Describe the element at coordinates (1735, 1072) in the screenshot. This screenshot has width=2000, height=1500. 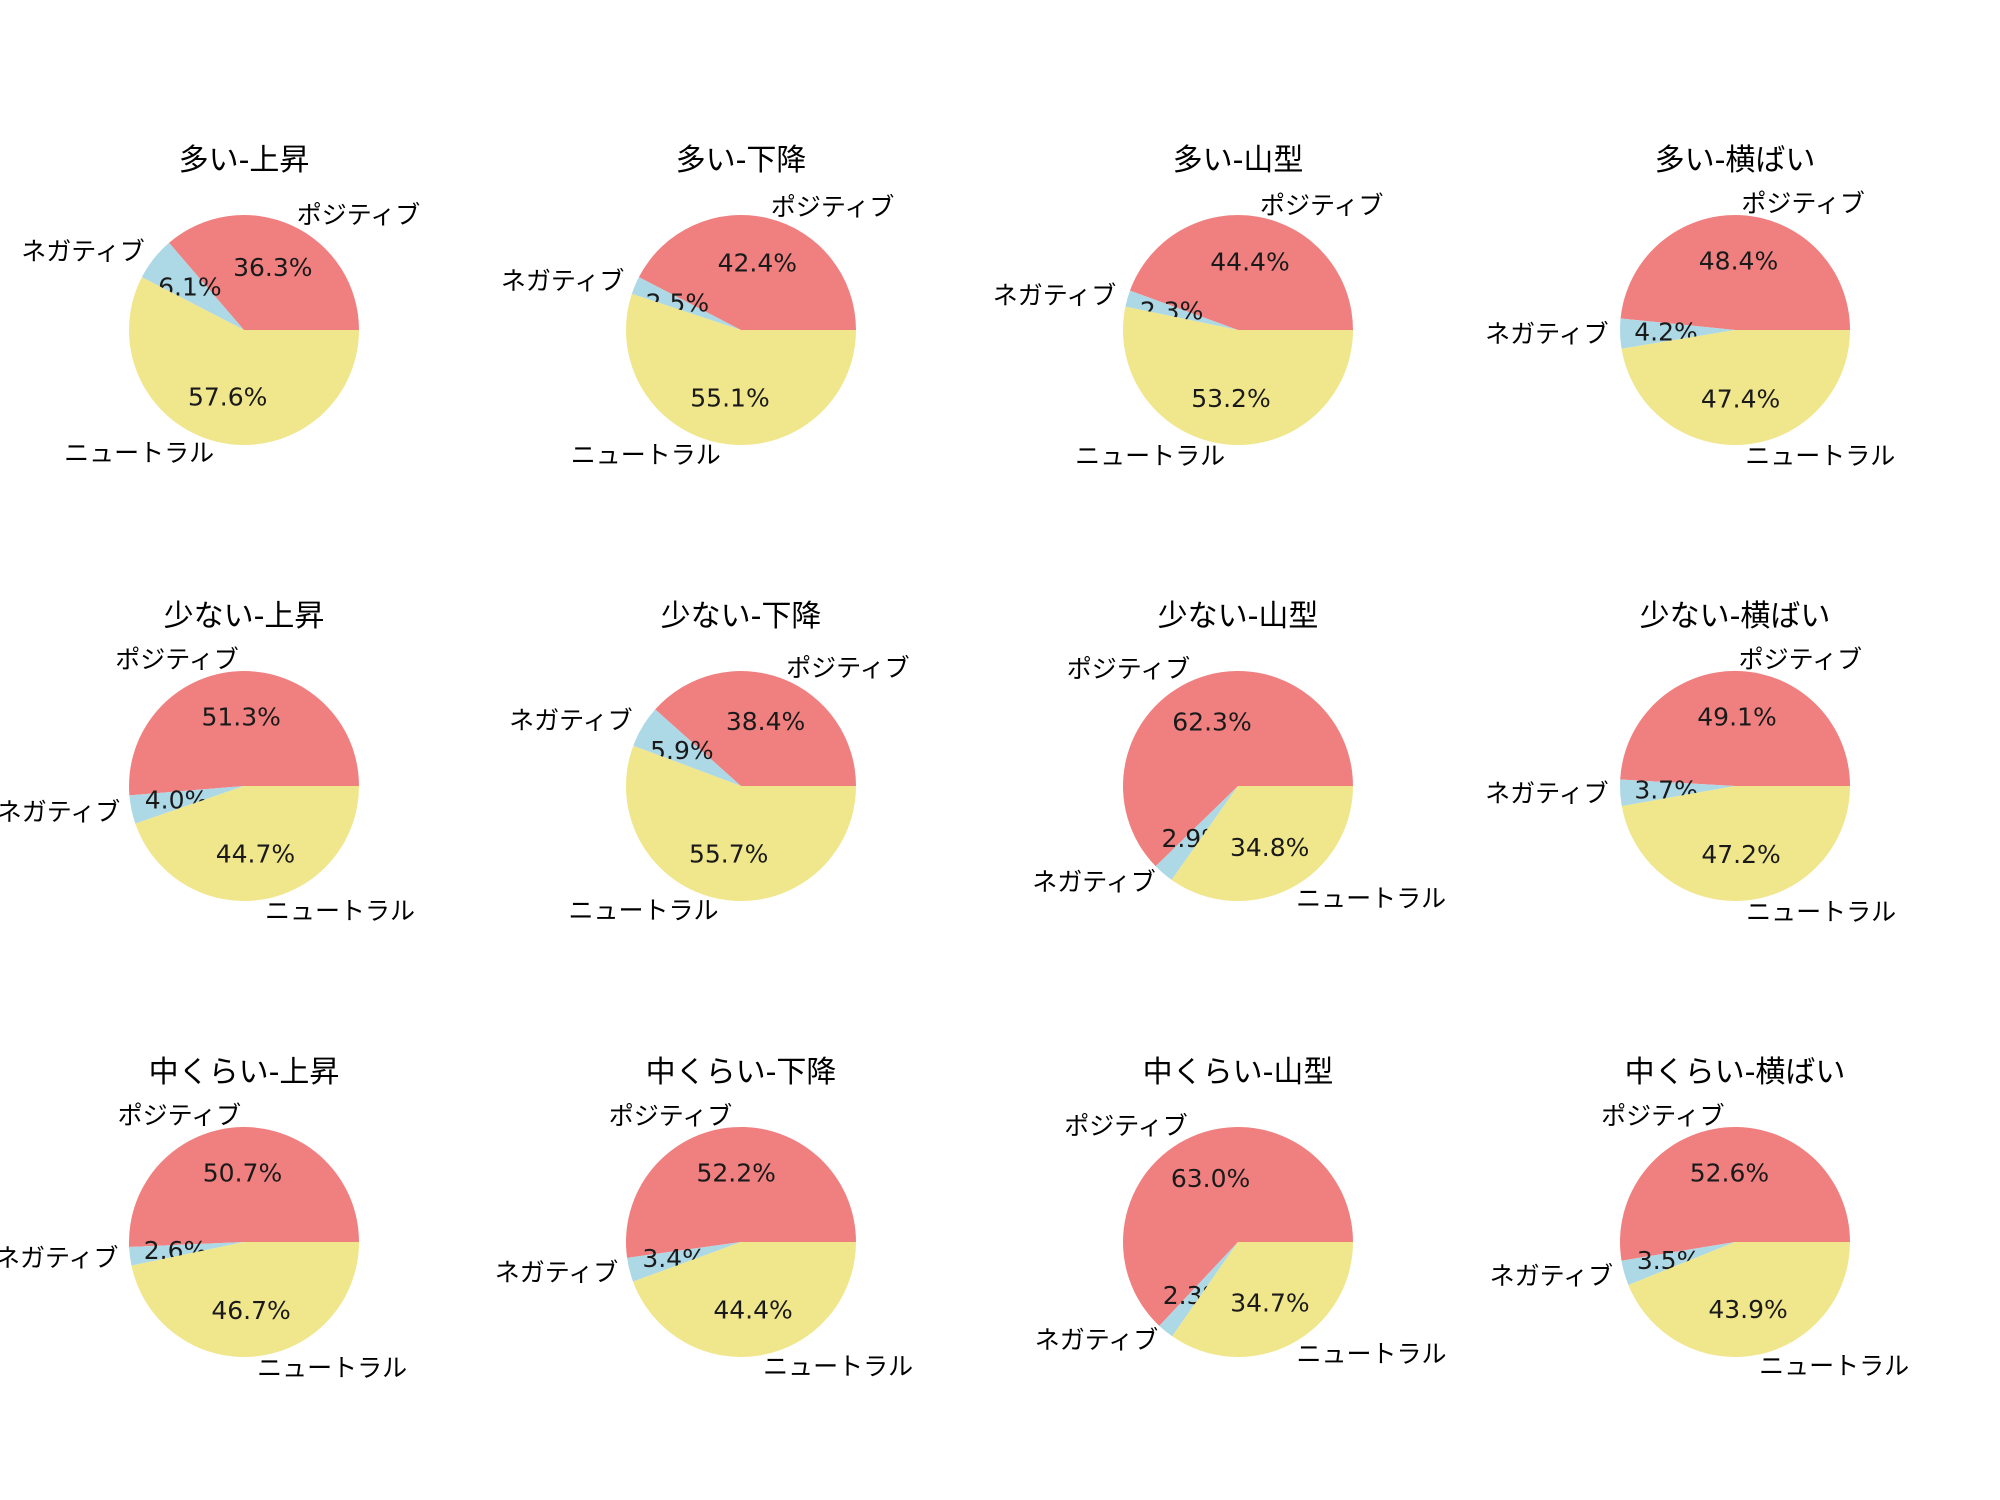
I see `chart-title: 中くらい-横ばい` at that location.